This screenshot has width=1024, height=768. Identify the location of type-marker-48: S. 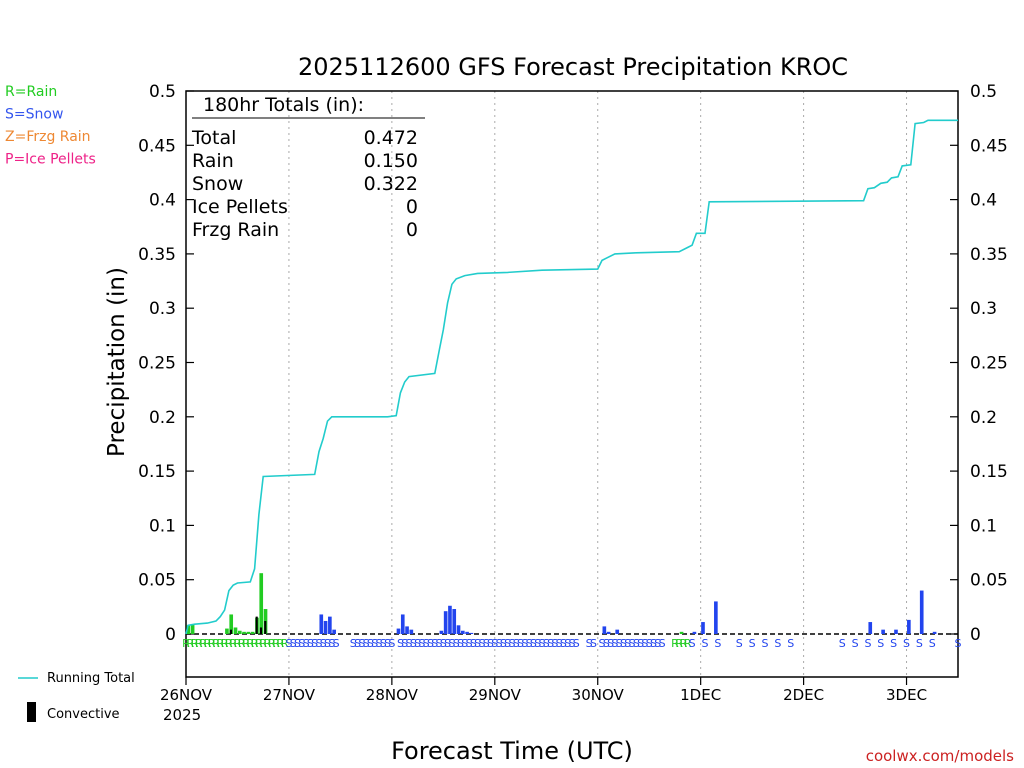
(409, 643).